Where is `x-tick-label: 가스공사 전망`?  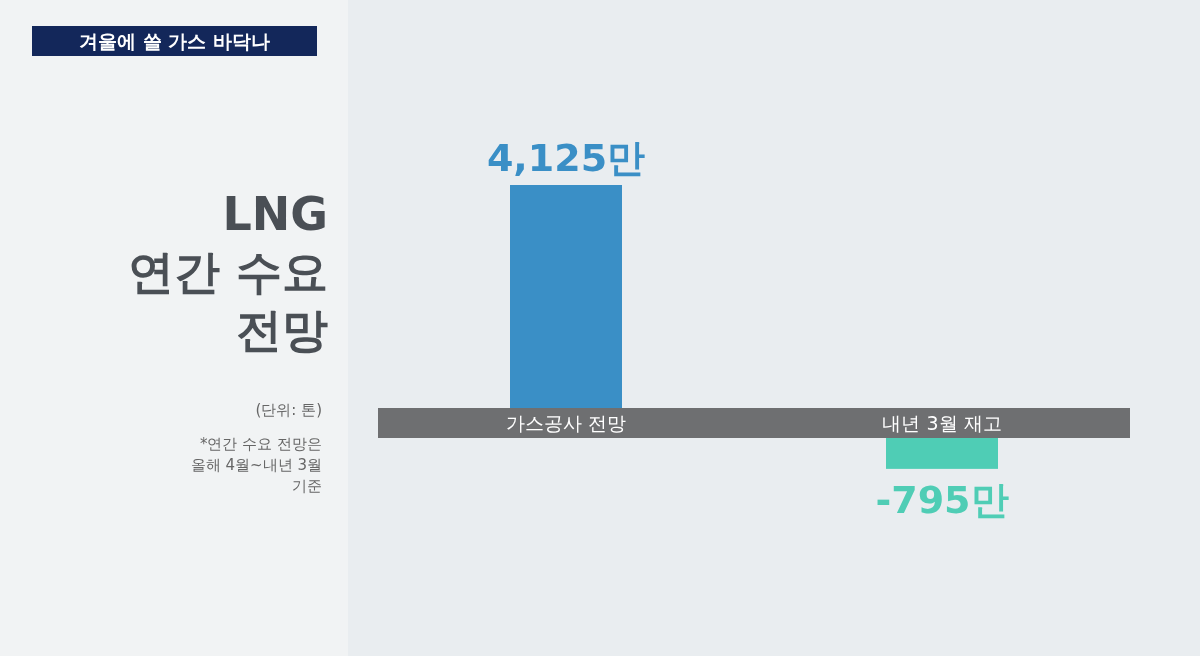
x-tick-label: 가스공사 전망 is located at coordinates (566, 423).